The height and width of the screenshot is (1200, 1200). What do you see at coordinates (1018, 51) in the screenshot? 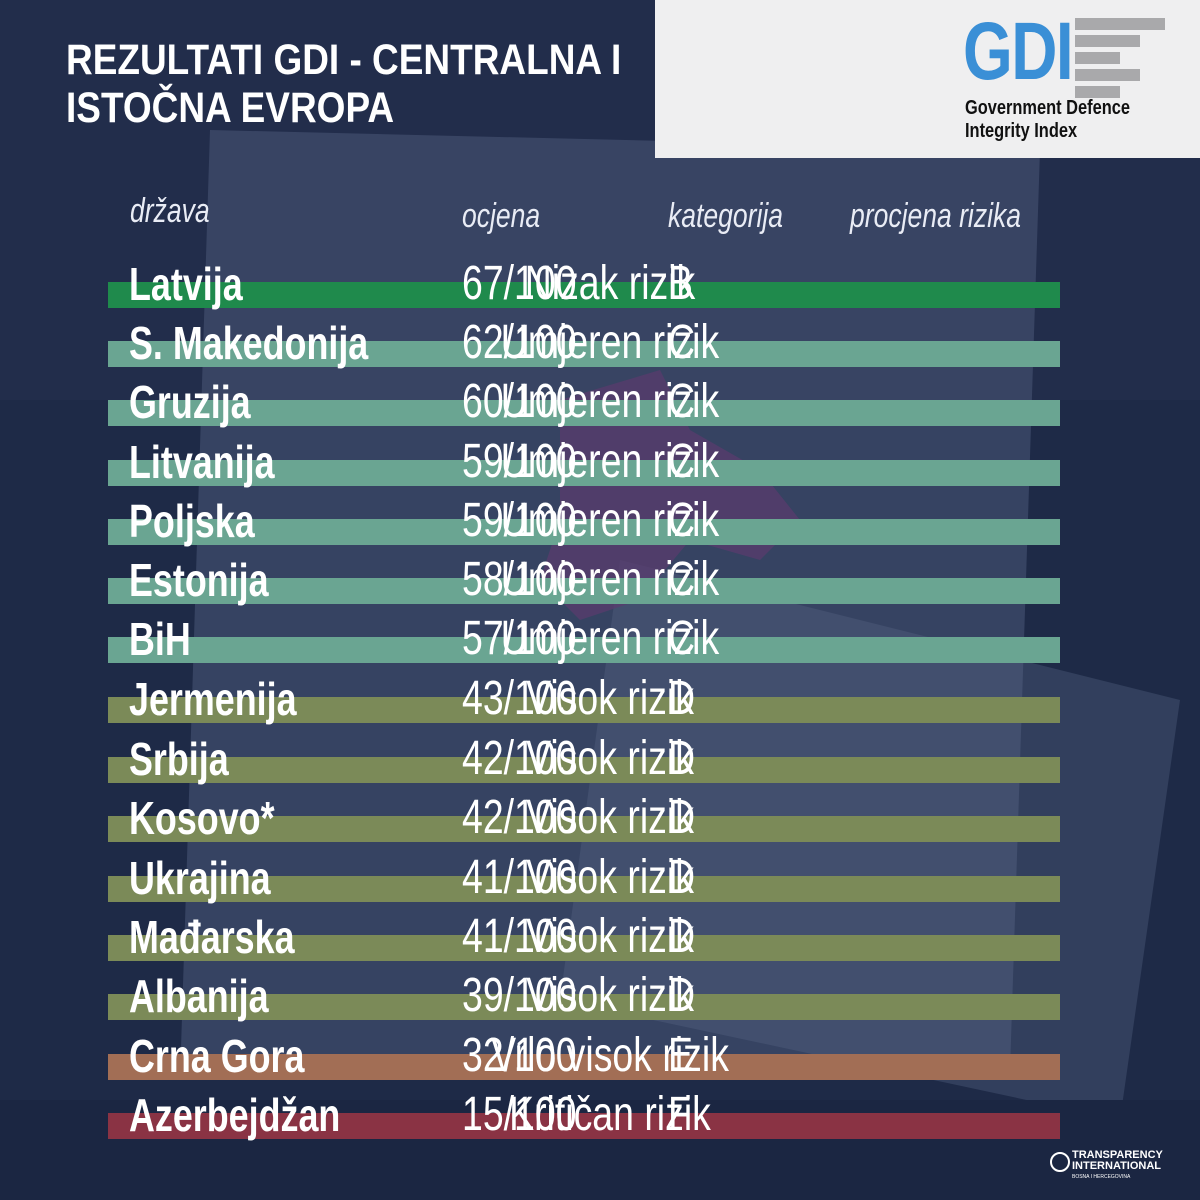
I see `gdi-logo-mark: GDI` at bounding box center [1018, 51].